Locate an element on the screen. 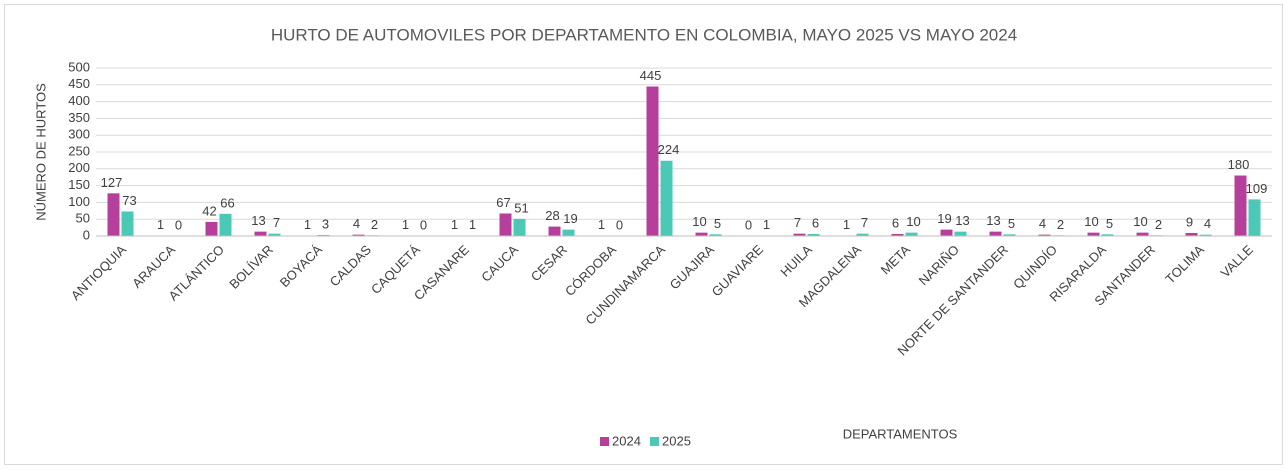 The height and width of the screenshot is (470, 1288). y-tick-label: 350 is located at coordinates (79, 117).